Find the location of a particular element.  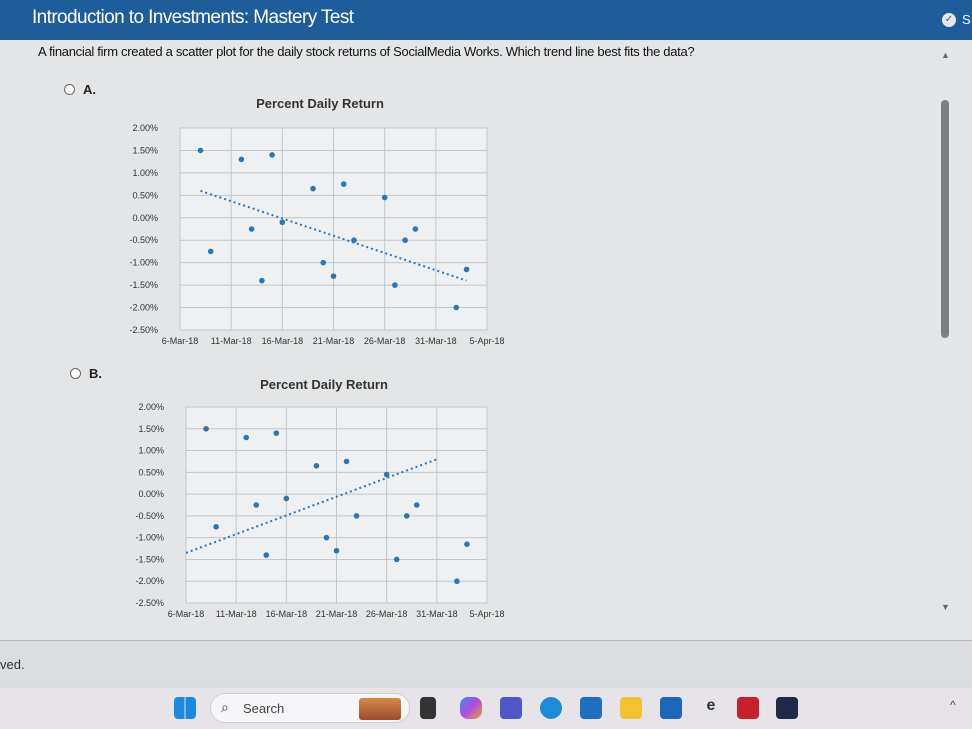

store-icon is located at coordinates (591, 708).